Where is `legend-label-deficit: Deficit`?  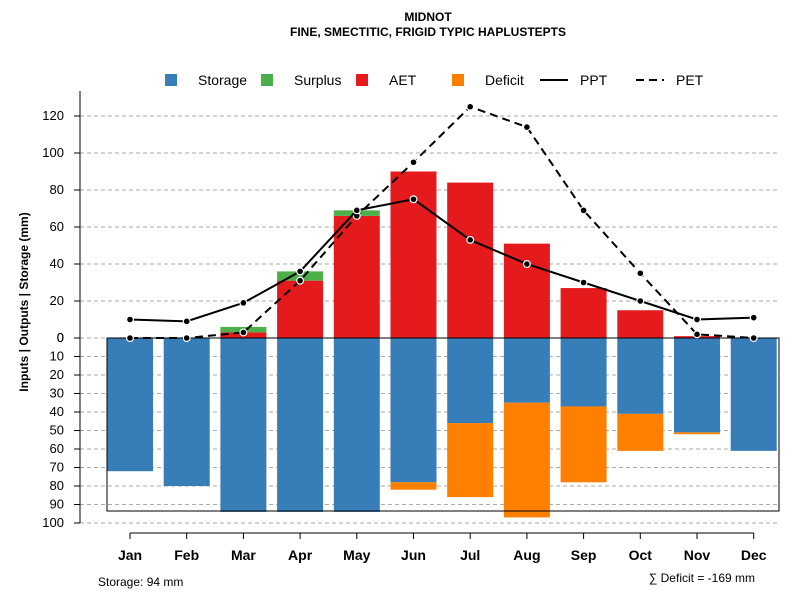
legend-label-deficit: Deficit is located at coordinates (504, 80).